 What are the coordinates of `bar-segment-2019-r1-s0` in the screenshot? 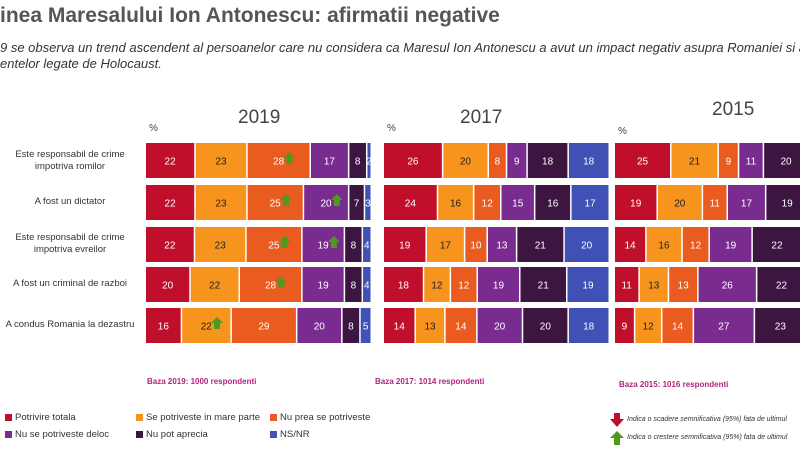 It's located at (170, 202).